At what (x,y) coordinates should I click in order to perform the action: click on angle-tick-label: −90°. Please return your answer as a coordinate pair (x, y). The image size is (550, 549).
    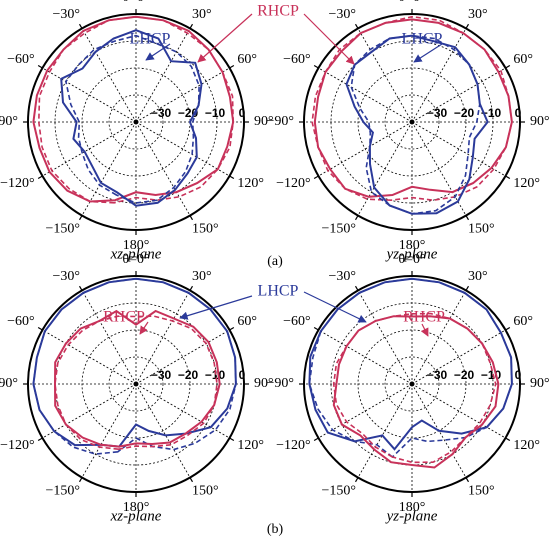
    Looking at the image, I should click on (281, 383).